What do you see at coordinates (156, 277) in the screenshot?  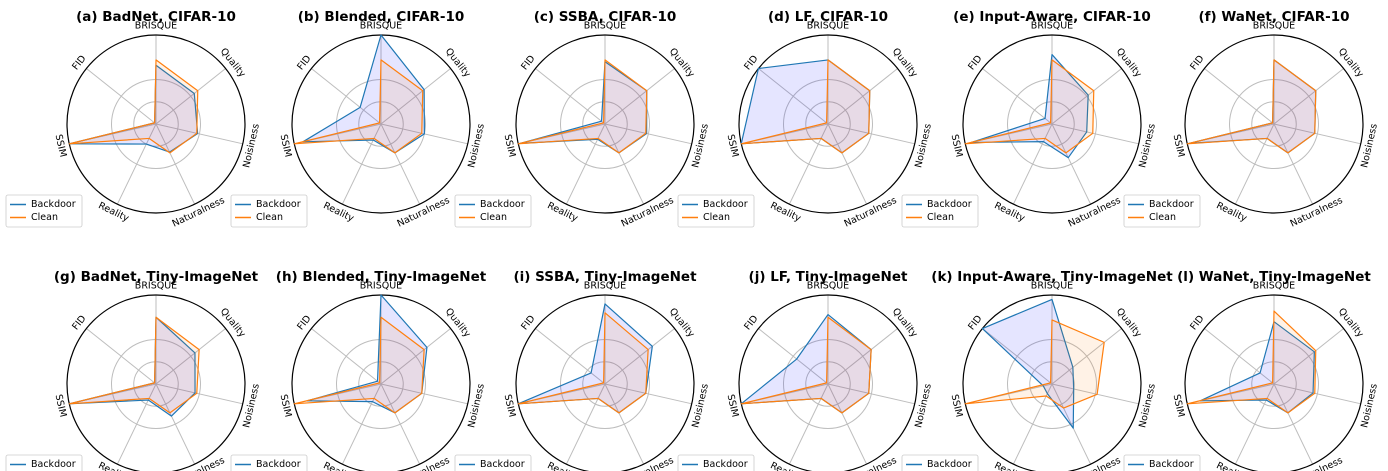 I see `chart-title: (g) BadNet, Tiny-ImageNet` at bounding box center [156, 277].